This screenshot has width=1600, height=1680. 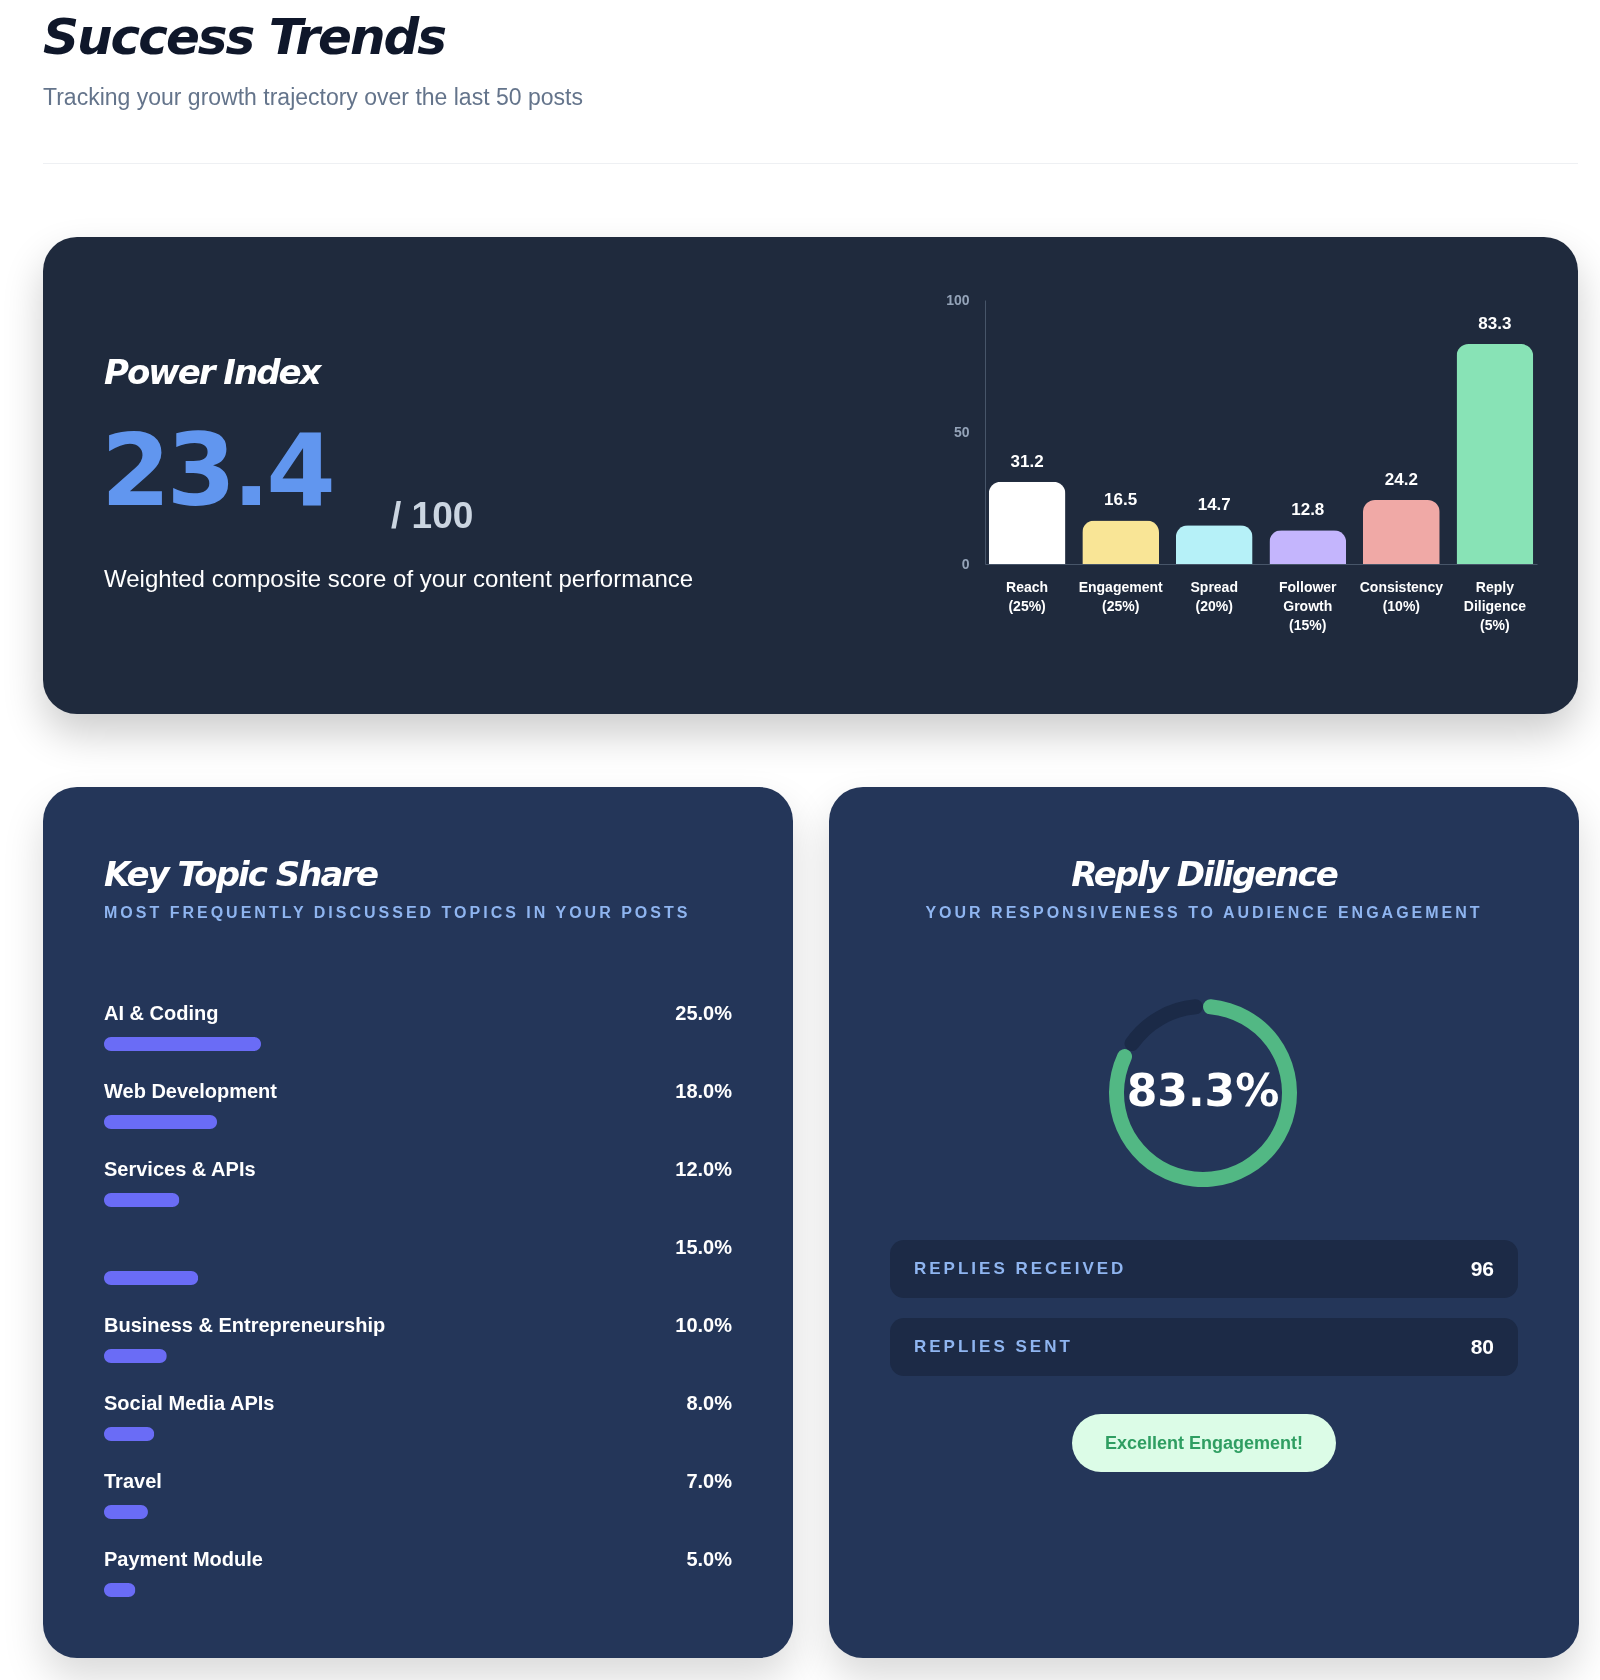 What do you see at coordinates (958, 299) in the screenshot?
I see `y-tick-label: 100` at bounding box center [958, 299].